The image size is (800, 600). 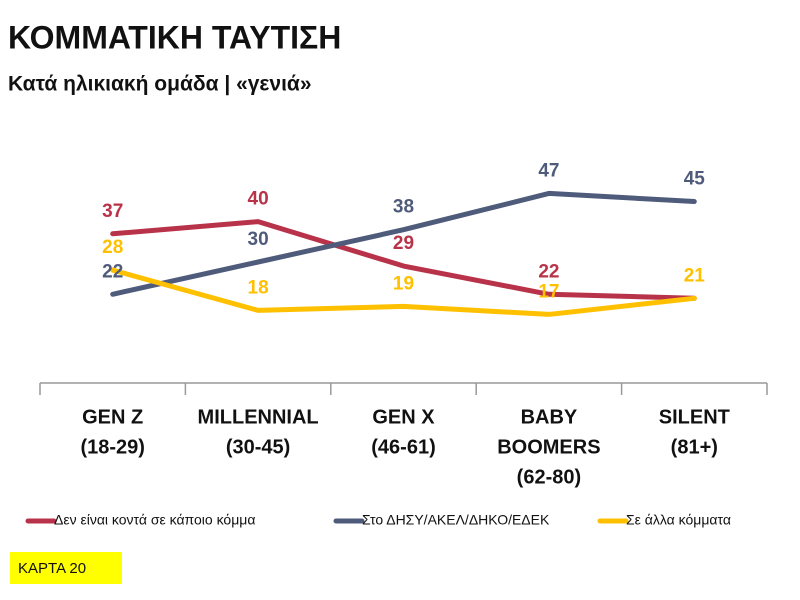 What do you see at coordinates (160, 84) in the screenshot?
I see `chart-subtitle: Κατά ηλικιακή ομάδα | «γενιά»` at bounding box center [160, 84].